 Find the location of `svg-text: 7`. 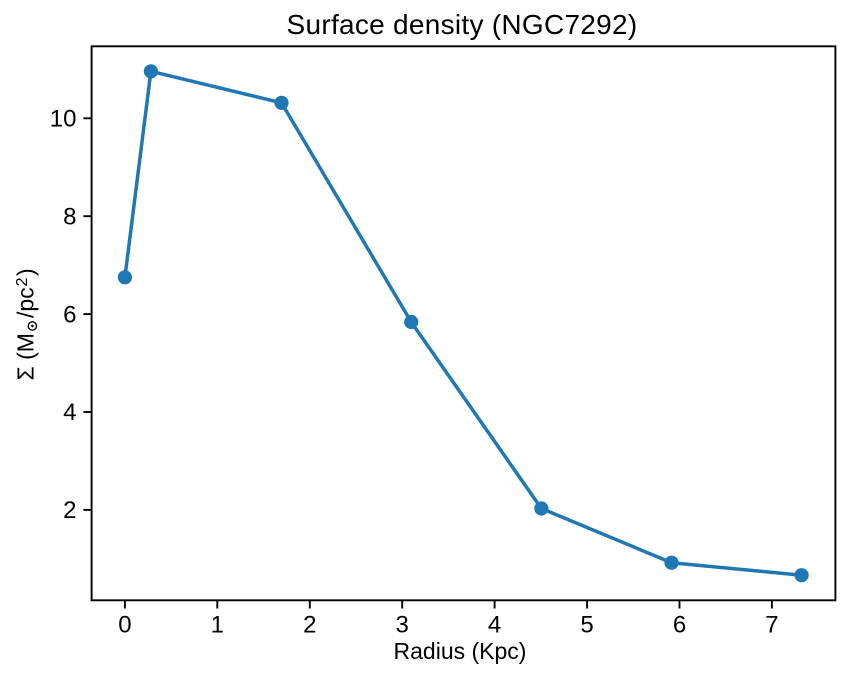

svg-text: 7 is located at coordinates (771, 624).